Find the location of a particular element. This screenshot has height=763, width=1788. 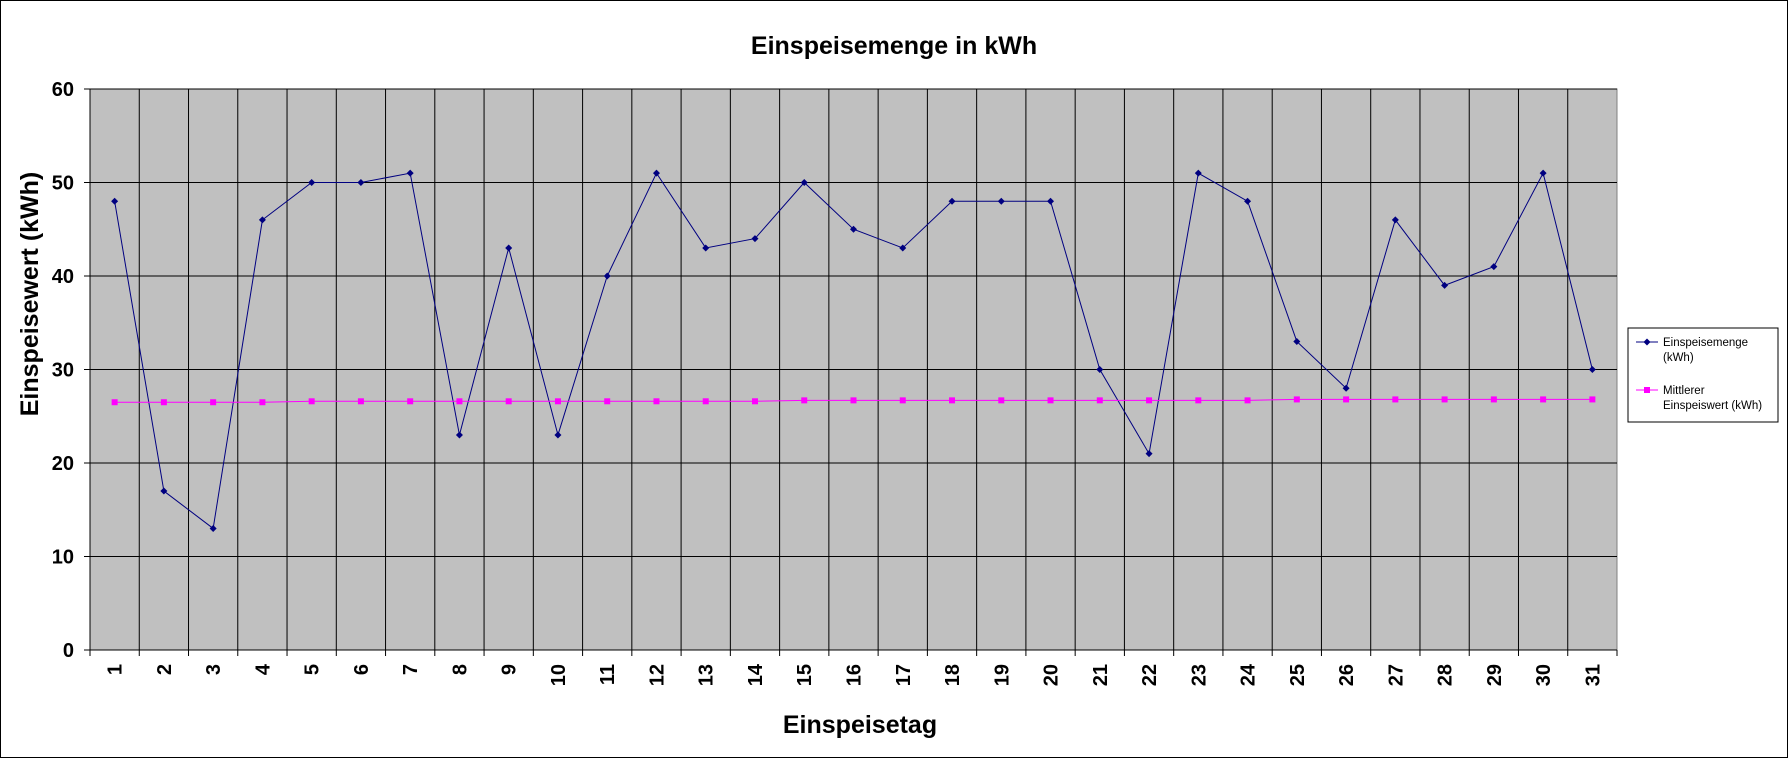

legend-entry: Mittlerer Einspeiswert (kWh) is located at coordinates (1699, 398).